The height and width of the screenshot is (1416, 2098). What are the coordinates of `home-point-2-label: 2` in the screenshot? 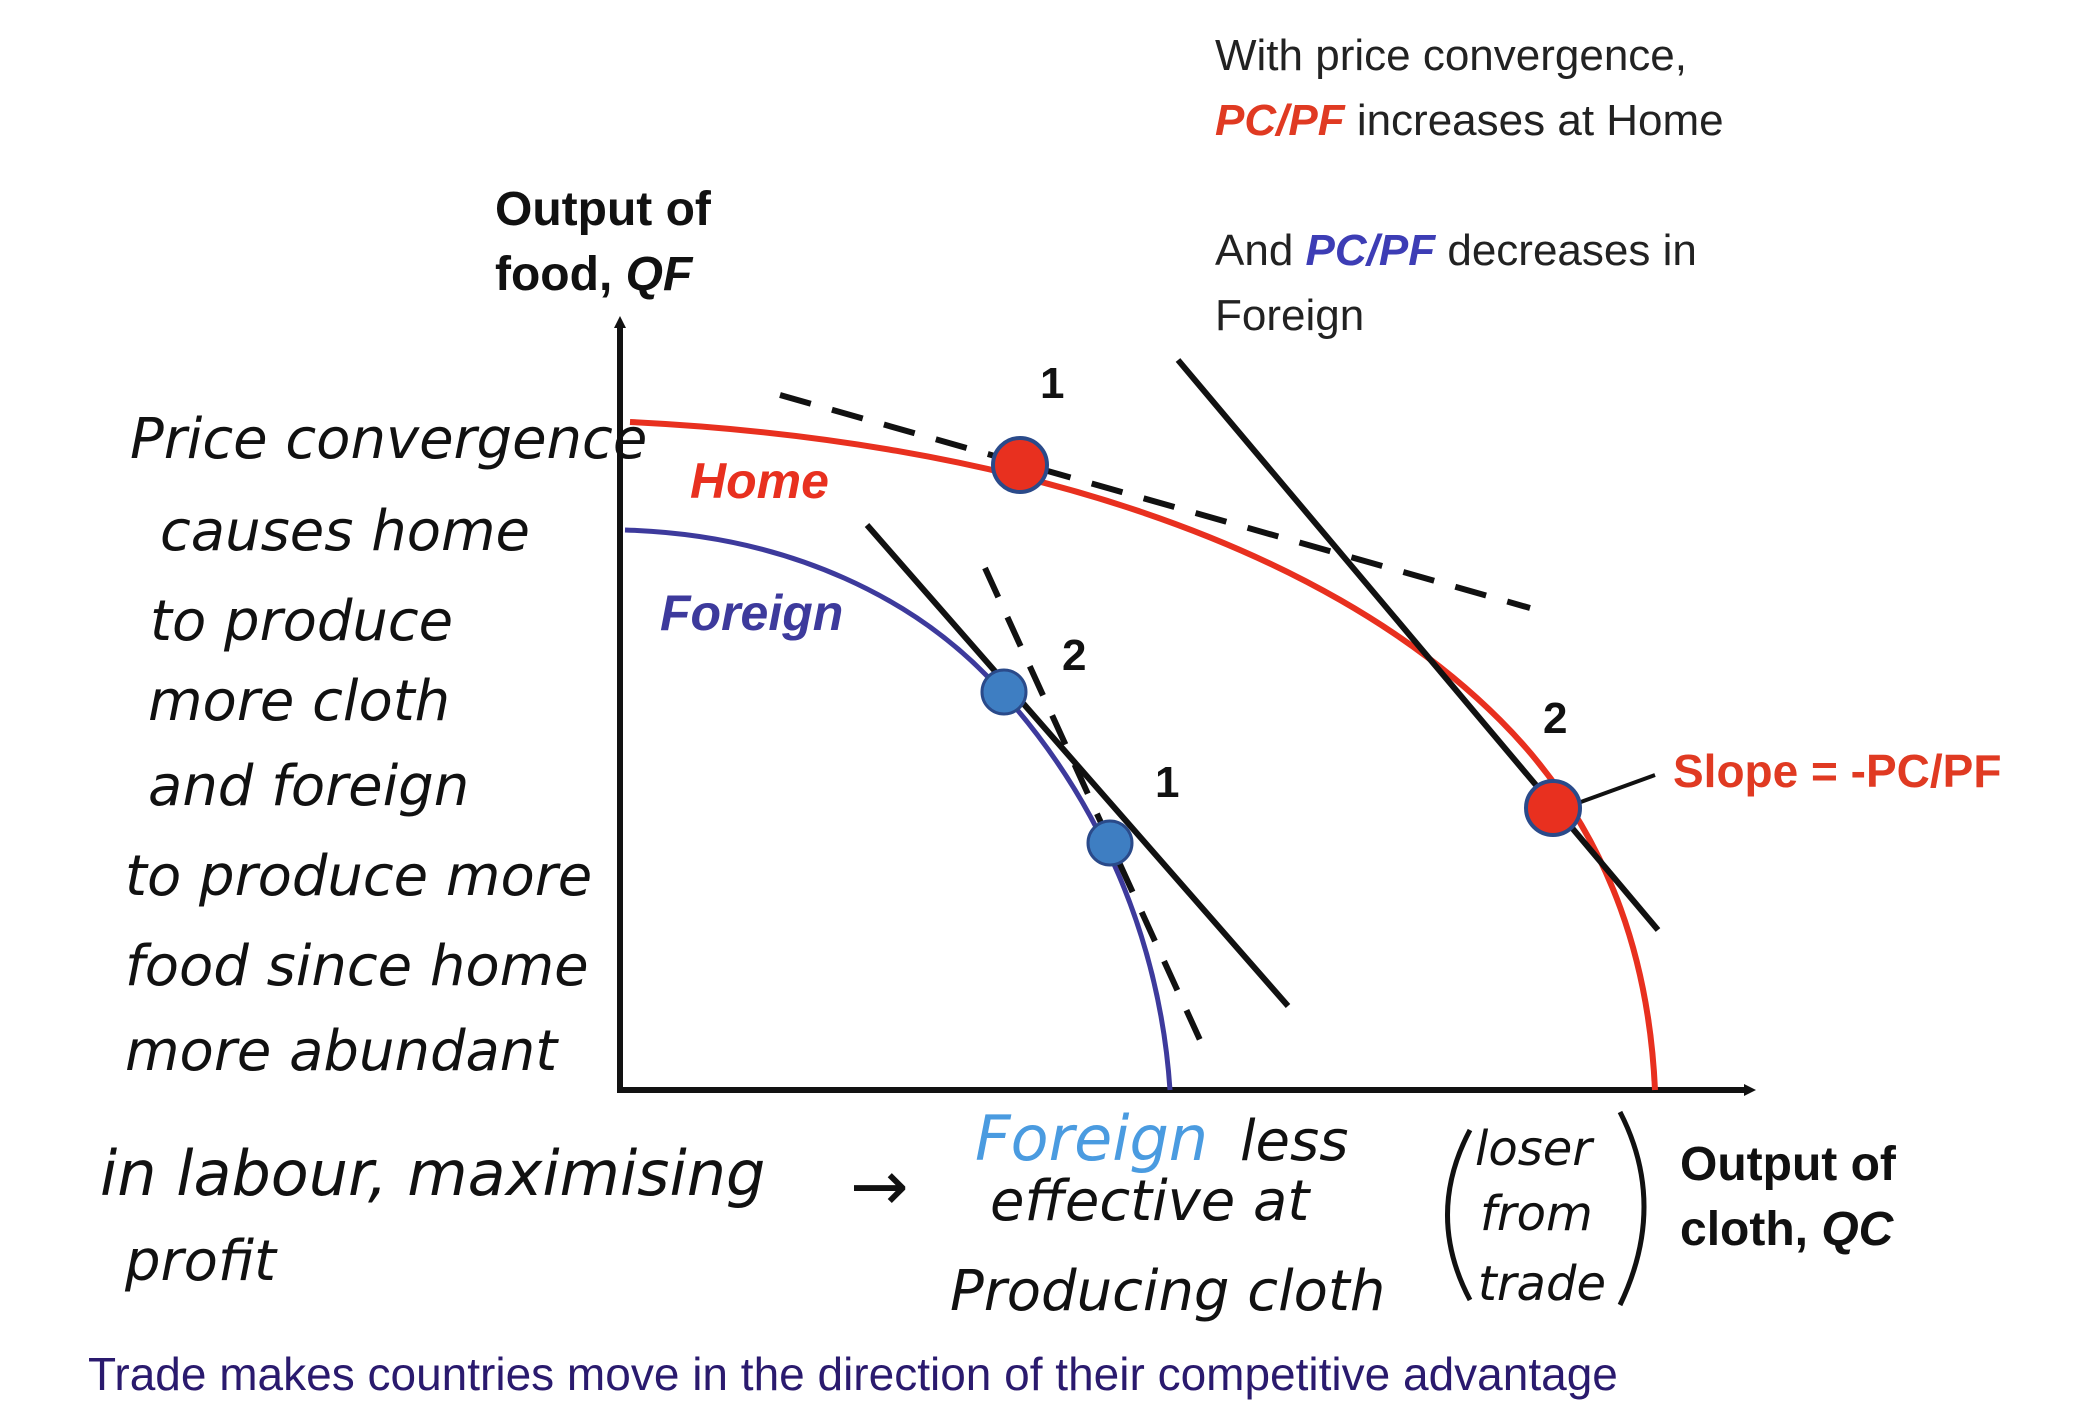 It's located at (1555, 718).